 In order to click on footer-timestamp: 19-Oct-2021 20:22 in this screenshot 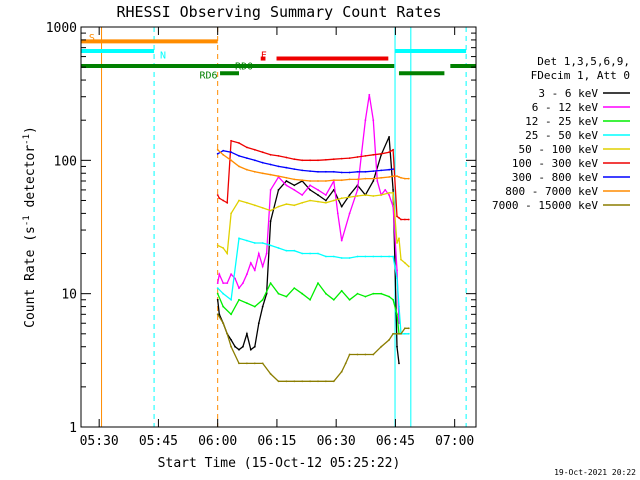, I will do `click(595, 472)`.